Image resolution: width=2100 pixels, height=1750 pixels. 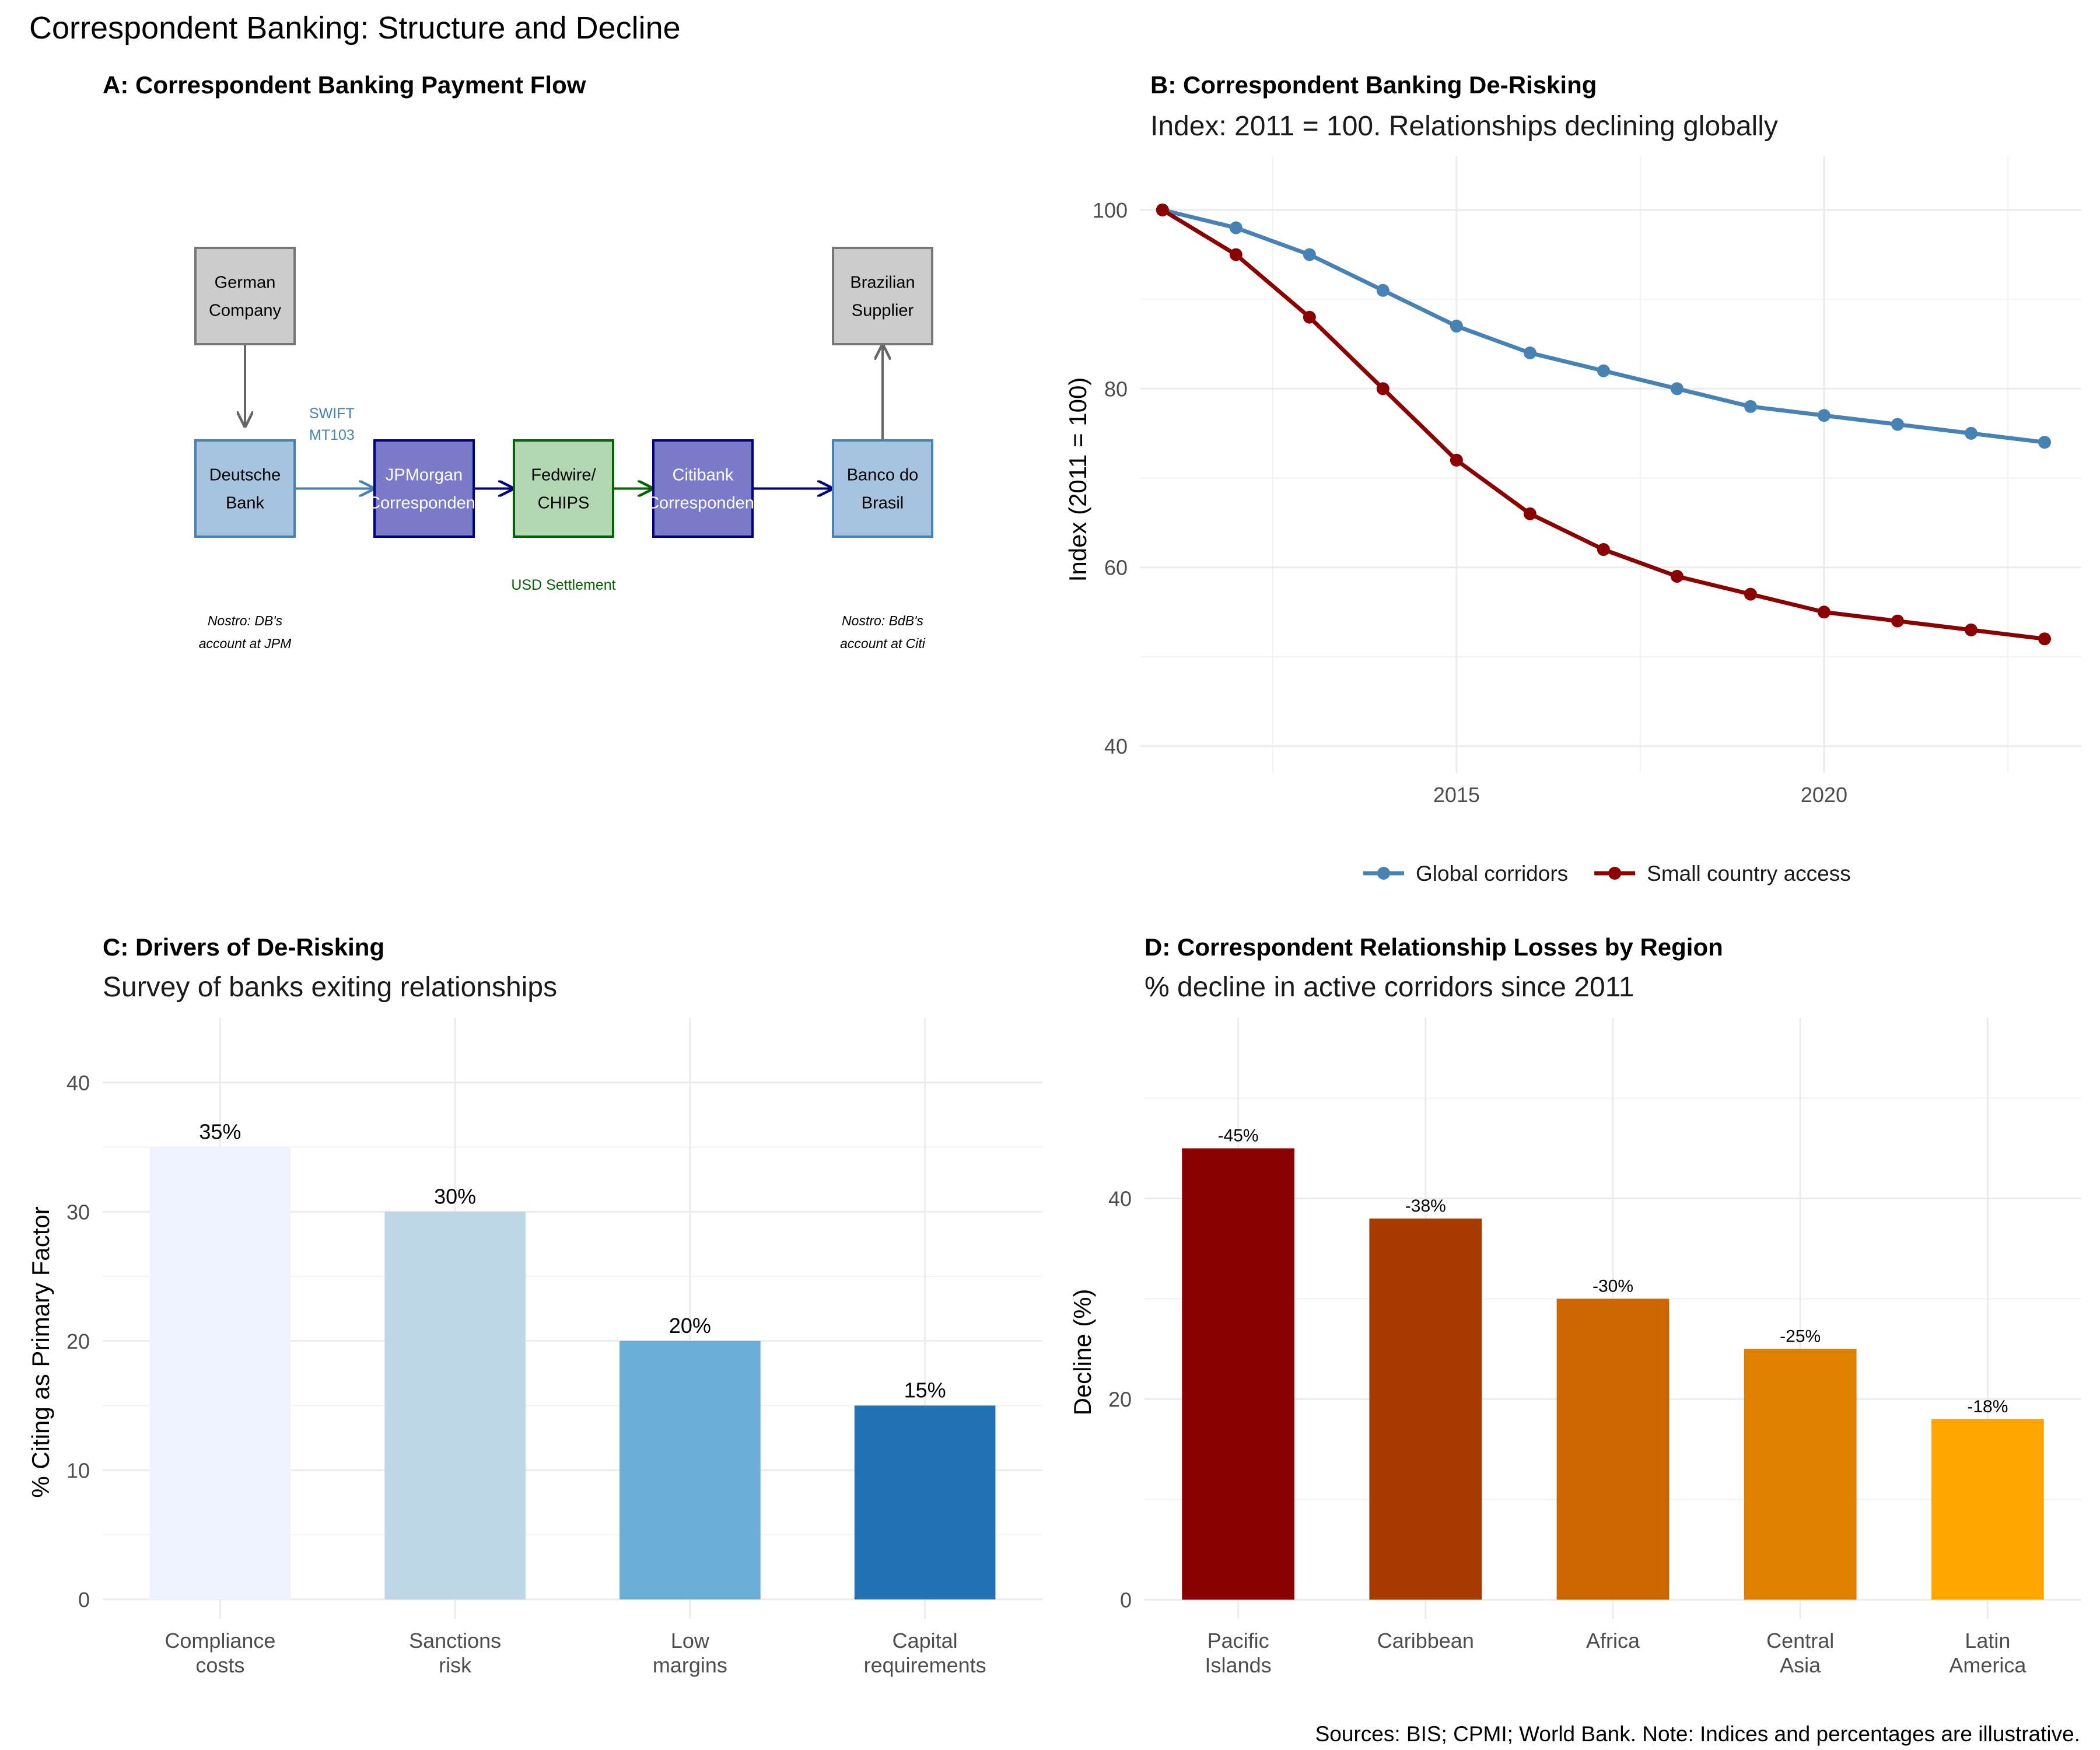 I want to click on node-label: Brasil, so click(x=883, y=503).